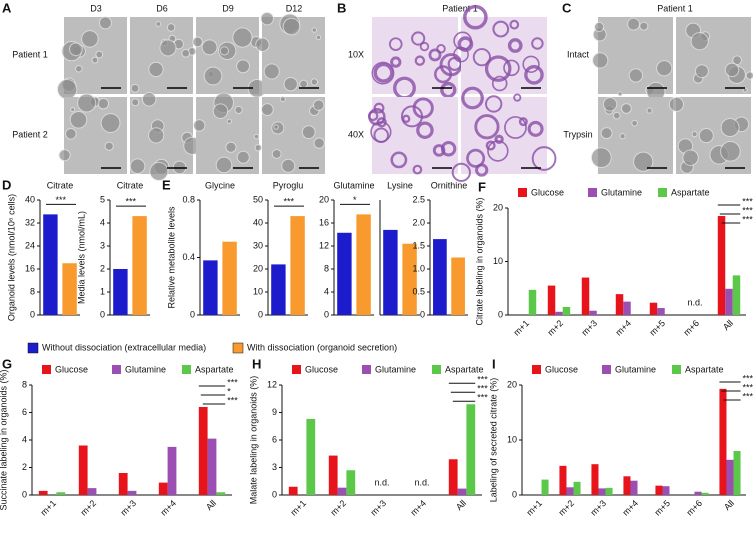  Describe the element at coordinates (418, 199) in the screenshot. I see `y-tick-label: 2.5` at that location.